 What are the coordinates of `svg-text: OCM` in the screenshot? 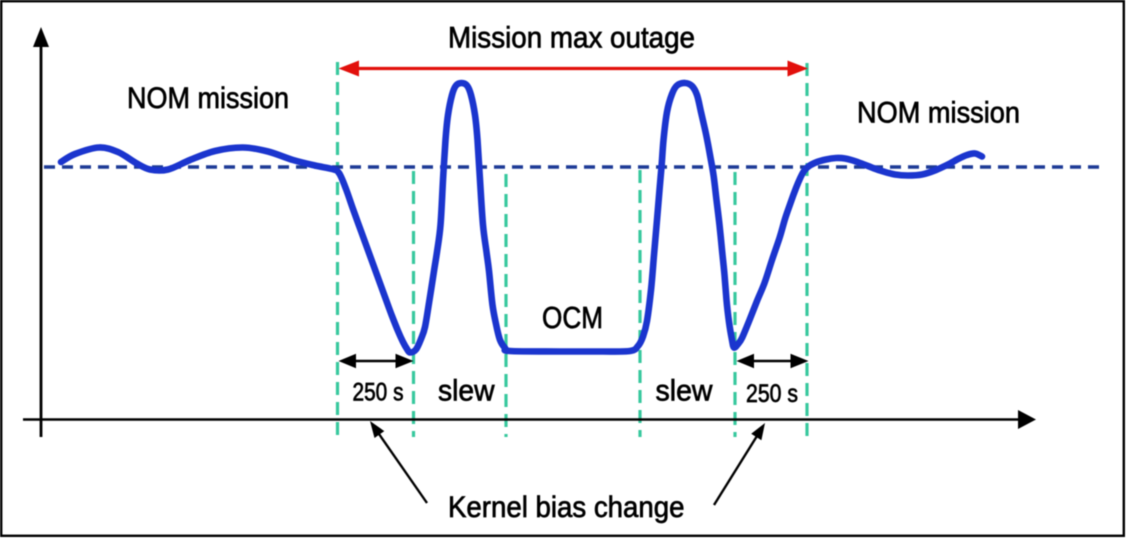 It's located at (572, 317).